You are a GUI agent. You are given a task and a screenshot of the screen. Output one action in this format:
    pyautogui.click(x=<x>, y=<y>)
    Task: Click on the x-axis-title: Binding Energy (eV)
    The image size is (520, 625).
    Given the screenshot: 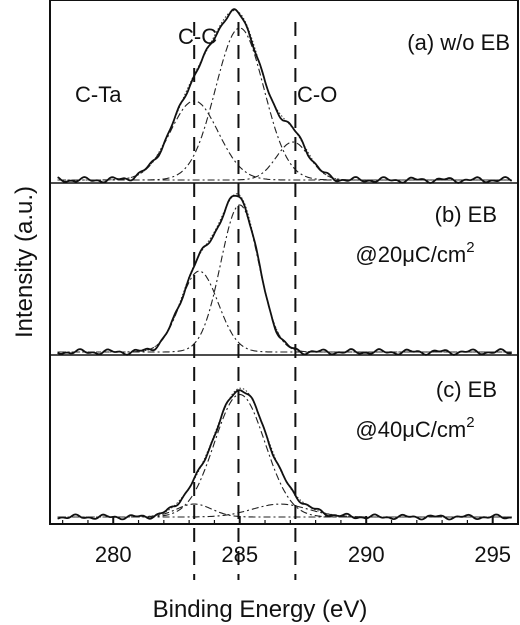 What is the action you would take?
    pyautogui.click(x=260, y=609)
    